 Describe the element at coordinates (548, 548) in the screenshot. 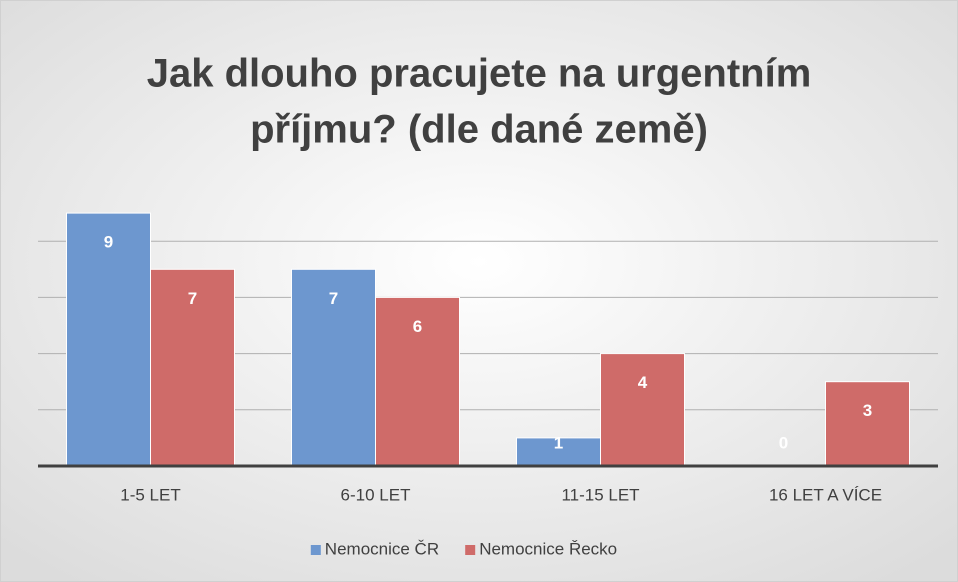

I see `legend-label: Nemocnice Řecko` at that location.